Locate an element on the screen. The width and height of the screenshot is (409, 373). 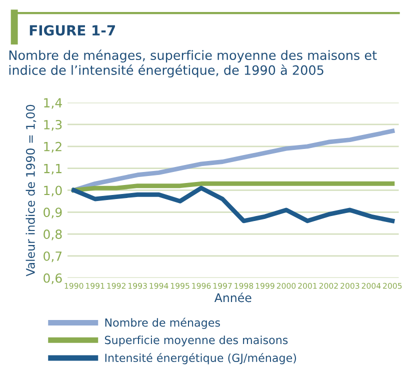
legend-label: Nombre de ménages is located at coordinates (162, 323).